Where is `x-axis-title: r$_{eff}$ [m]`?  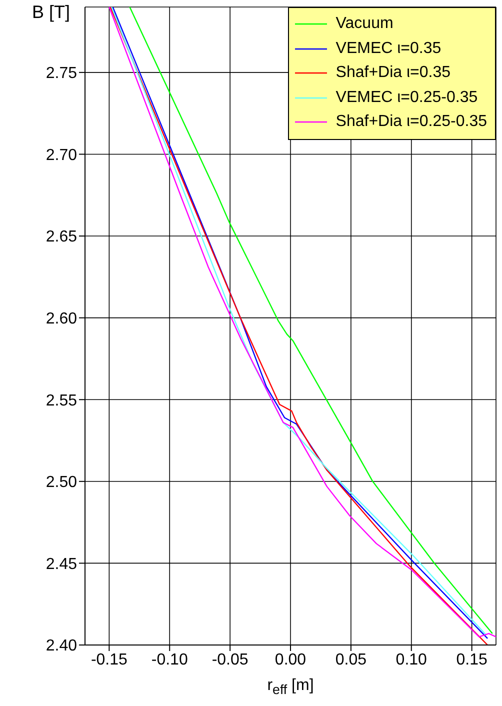
x-axis-title: r$_{eff}$ [m] is located at coordinates (290, 687).